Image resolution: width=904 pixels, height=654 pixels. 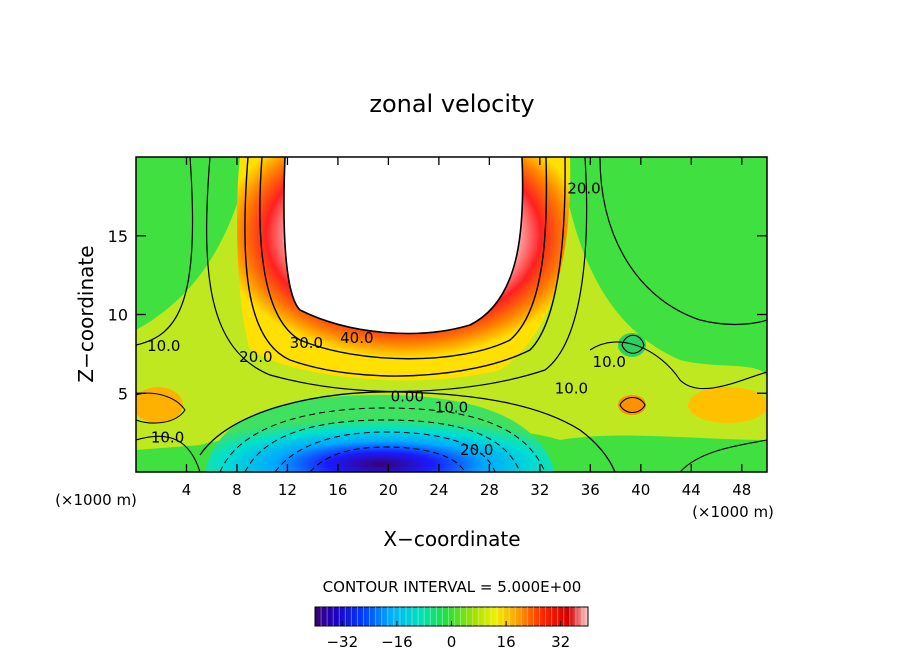 What do you see at coordinates (187, 490) in the screenshot?
I see `x-tick-label: 4` at bounding box center [187, 490].